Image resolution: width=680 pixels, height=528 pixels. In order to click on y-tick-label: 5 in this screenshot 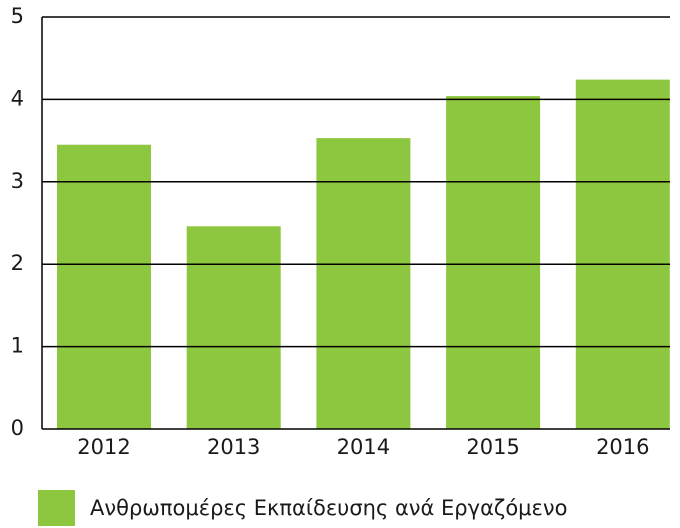, I will do `click(17, 16)`.